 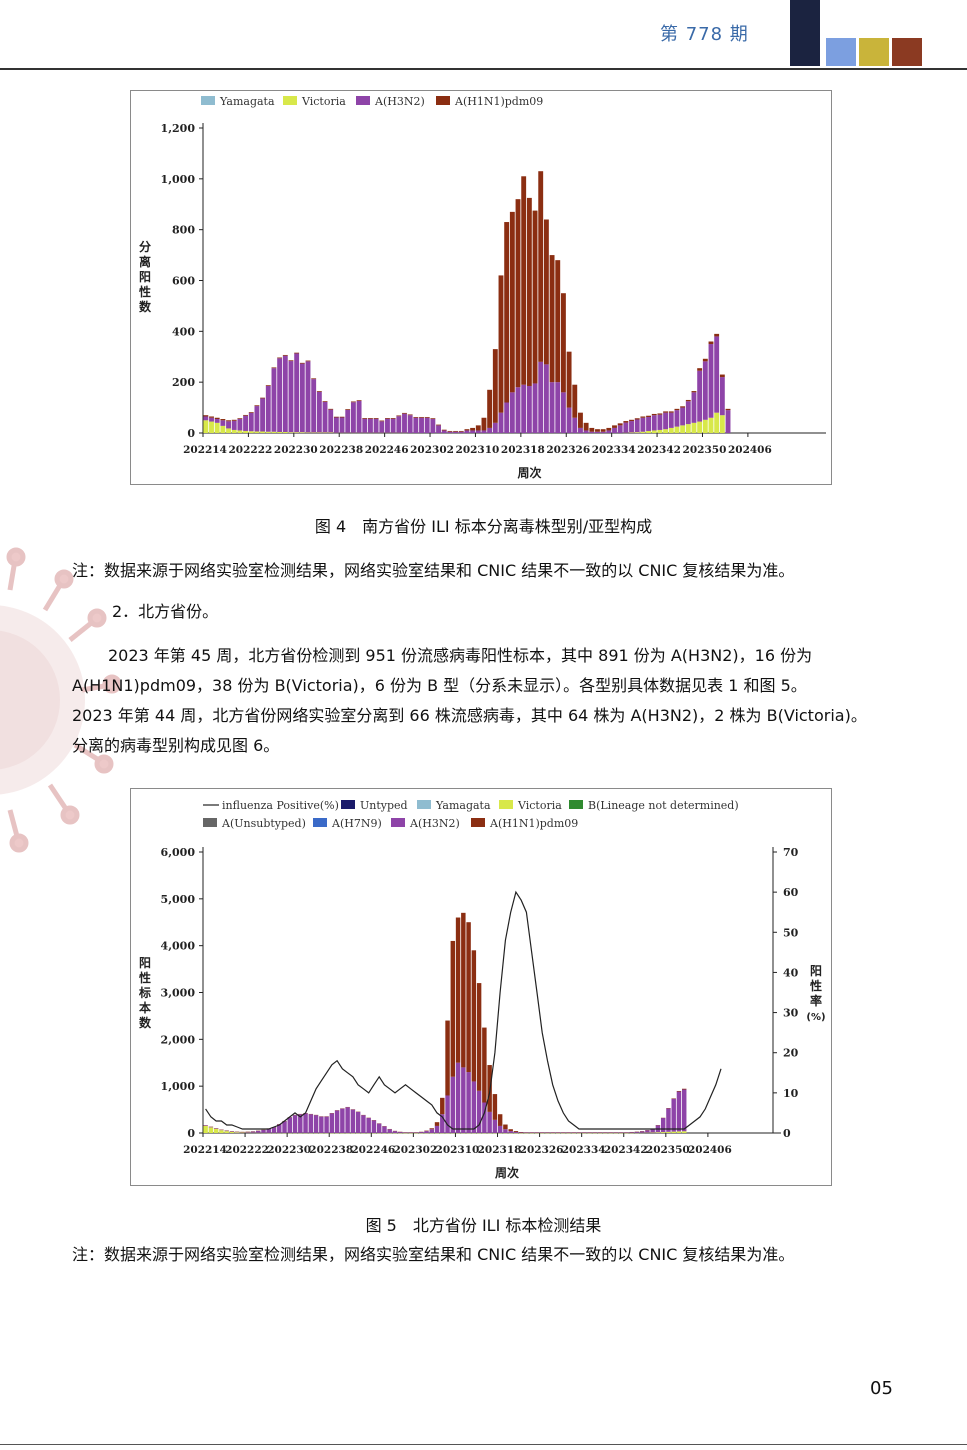 I want to click on x-tick-label: 202310, so click(x=458, y=1150).